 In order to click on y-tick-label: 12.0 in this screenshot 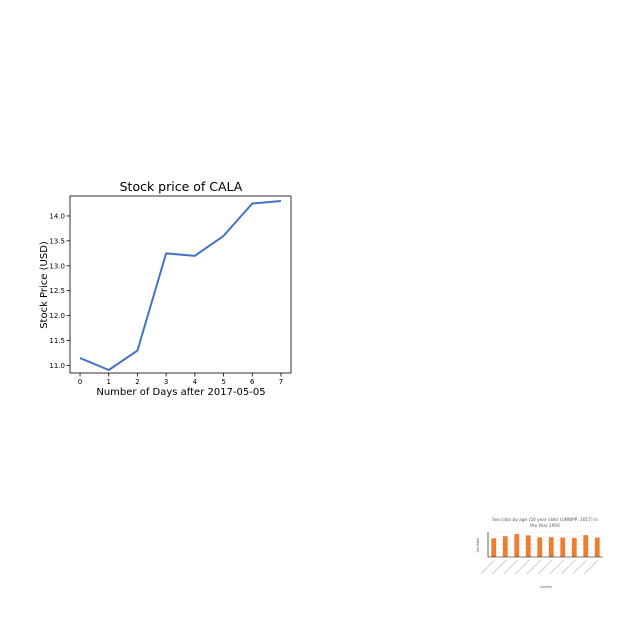, I will do `click(57, 316)`.